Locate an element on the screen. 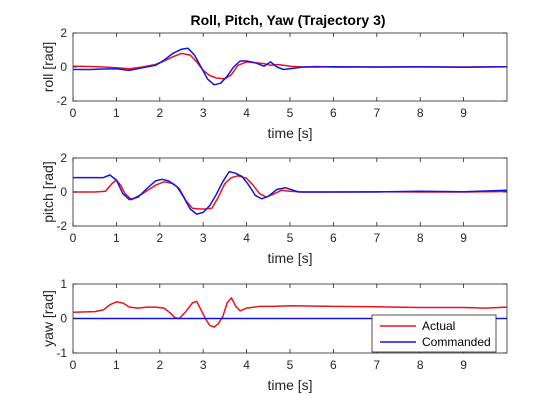  figure-title: Roll, Pitch, Yaw (Trajectory 3) is located at coordinates (287, 20).